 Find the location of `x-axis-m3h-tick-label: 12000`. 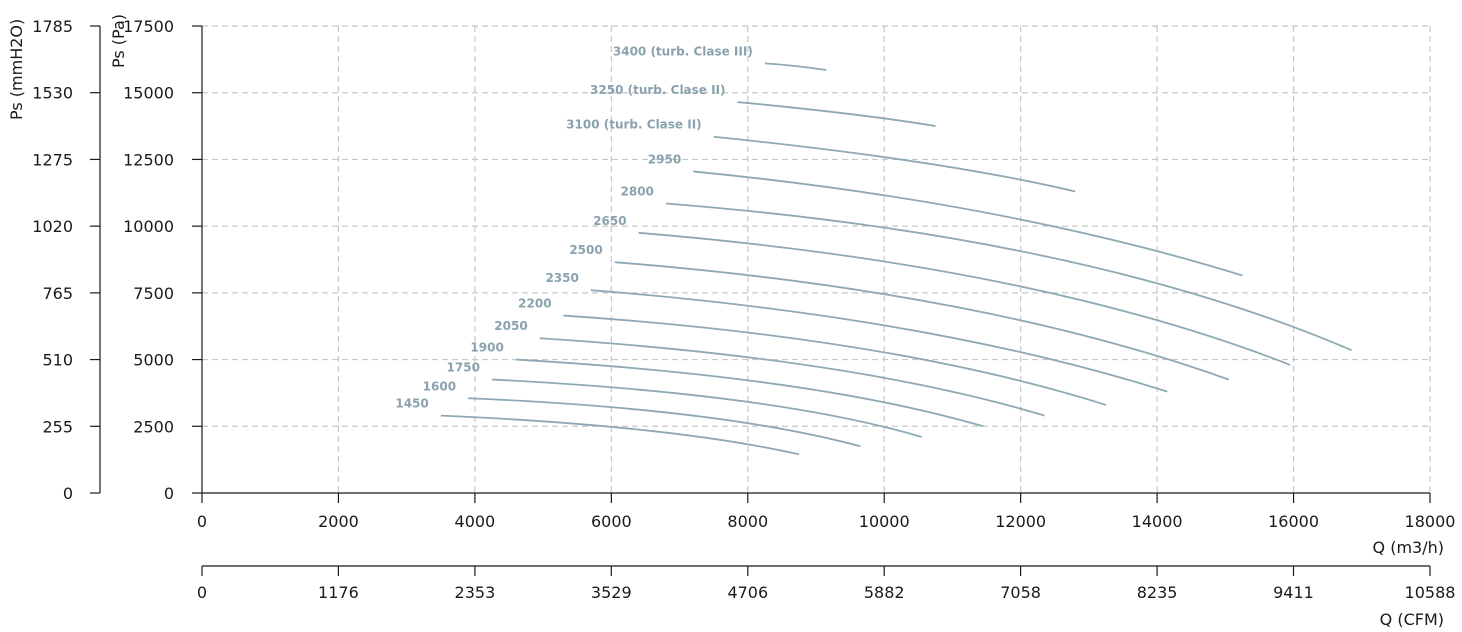

x-axis-m3h-tick-label: 12000 is located at coordinates (1020, 521).